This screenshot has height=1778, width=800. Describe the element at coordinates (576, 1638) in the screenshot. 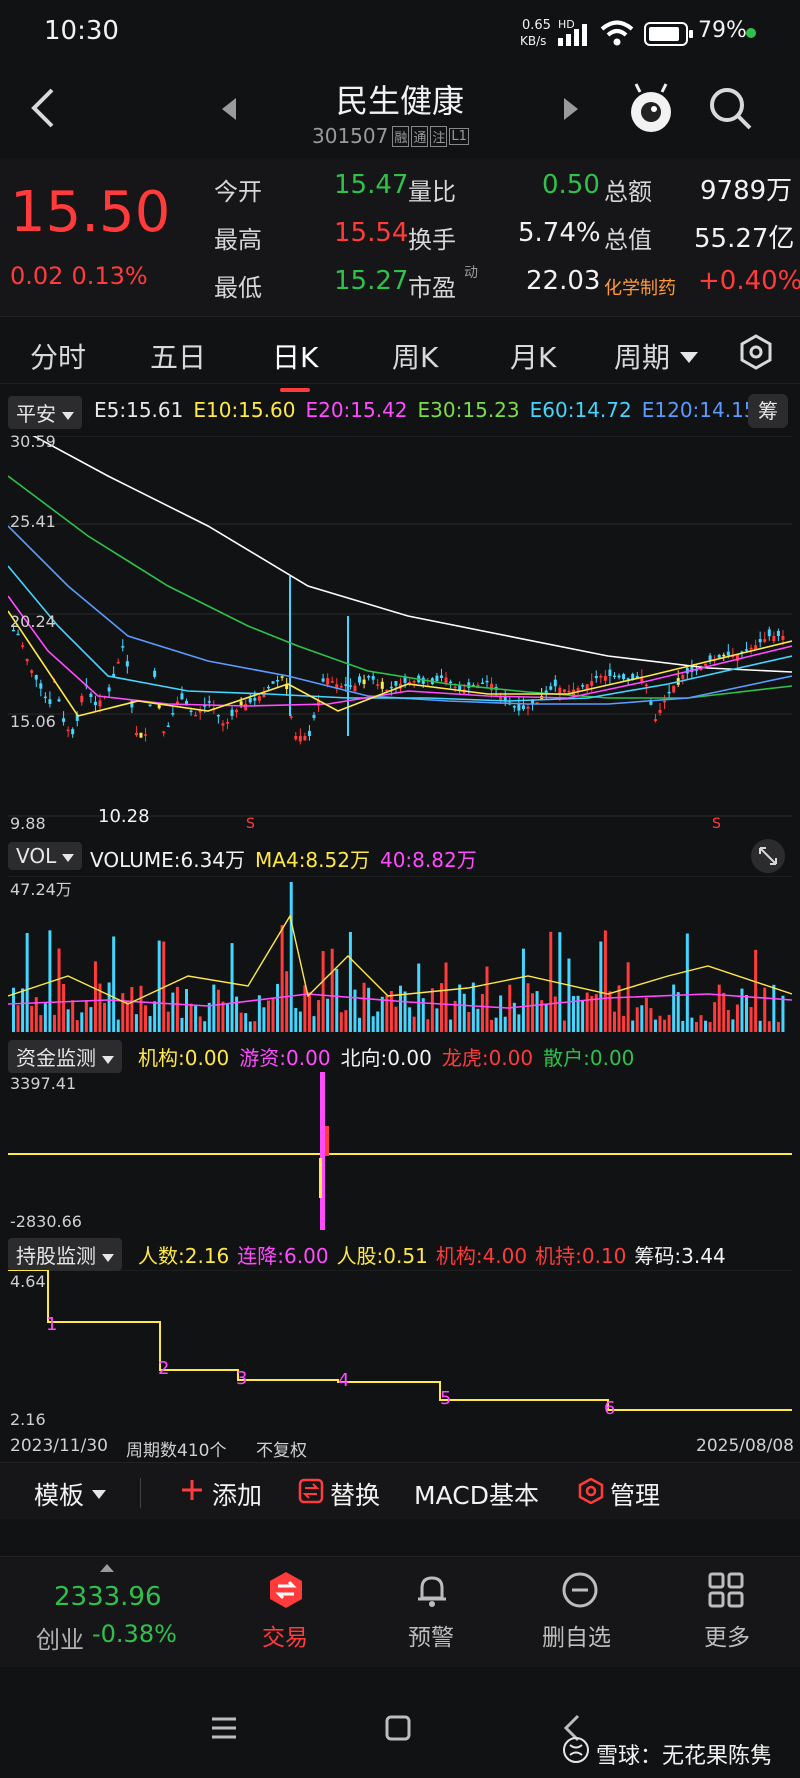

I see `nav-remove-watchlist: 删自选` at that location.